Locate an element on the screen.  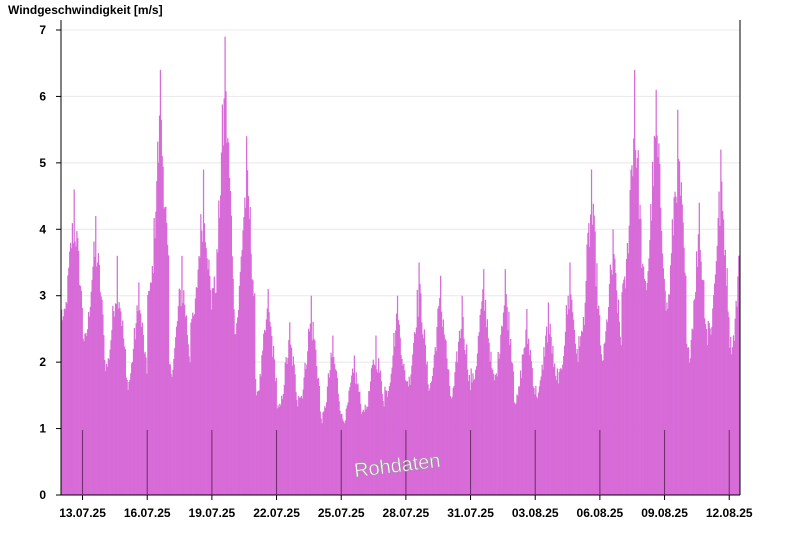
x-tick-label: 31.07.25 is located at coordinates (470, 513).